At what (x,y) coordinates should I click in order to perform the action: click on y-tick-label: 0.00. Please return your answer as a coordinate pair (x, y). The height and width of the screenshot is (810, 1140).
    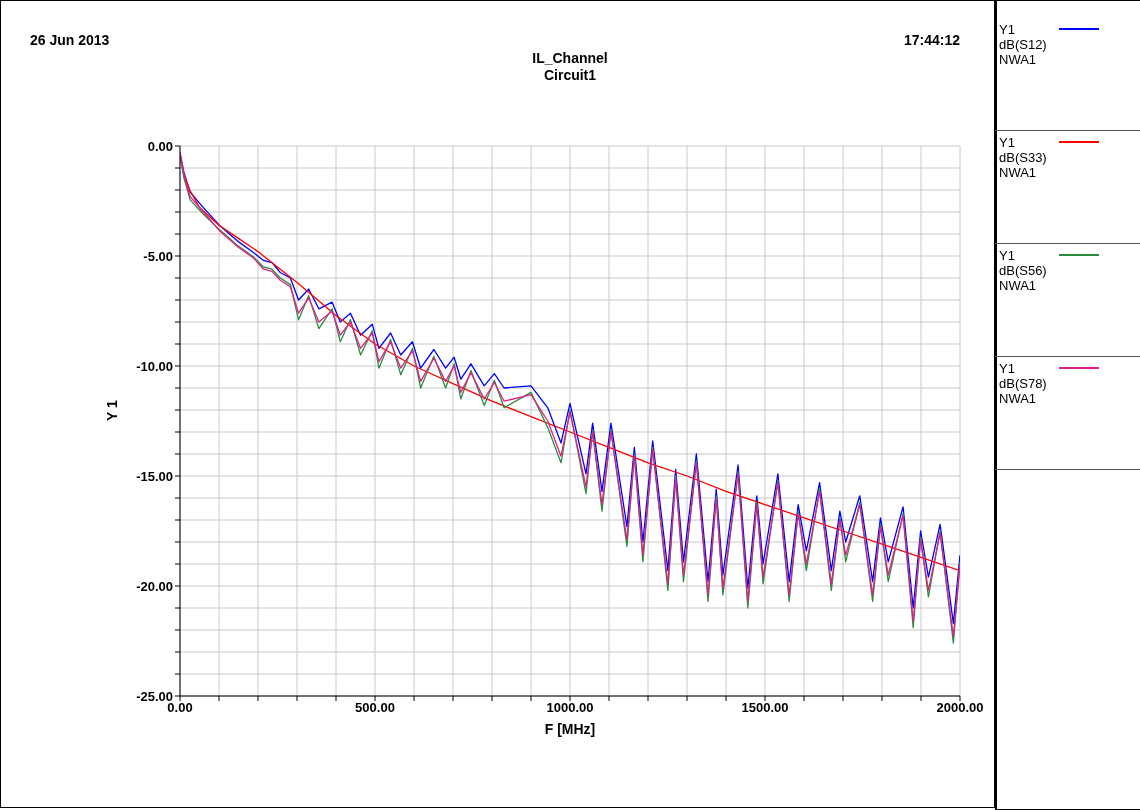
    Looking at the image, I should click on (160, 146).